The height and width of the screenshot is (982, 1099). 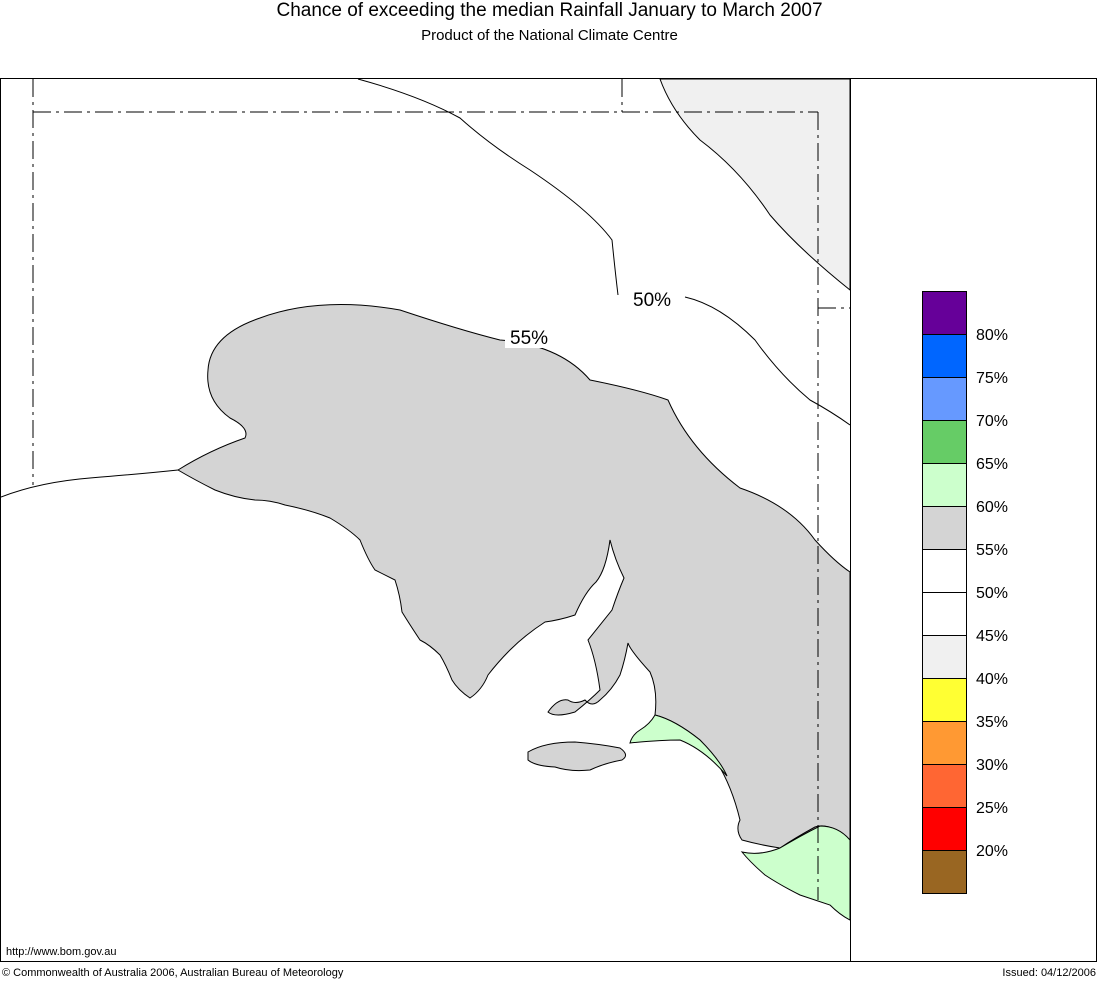 What do you see at coordinates (992, 464) in the screenshot?
I see `legend-label: 65%` at bounding box center [992, 464].